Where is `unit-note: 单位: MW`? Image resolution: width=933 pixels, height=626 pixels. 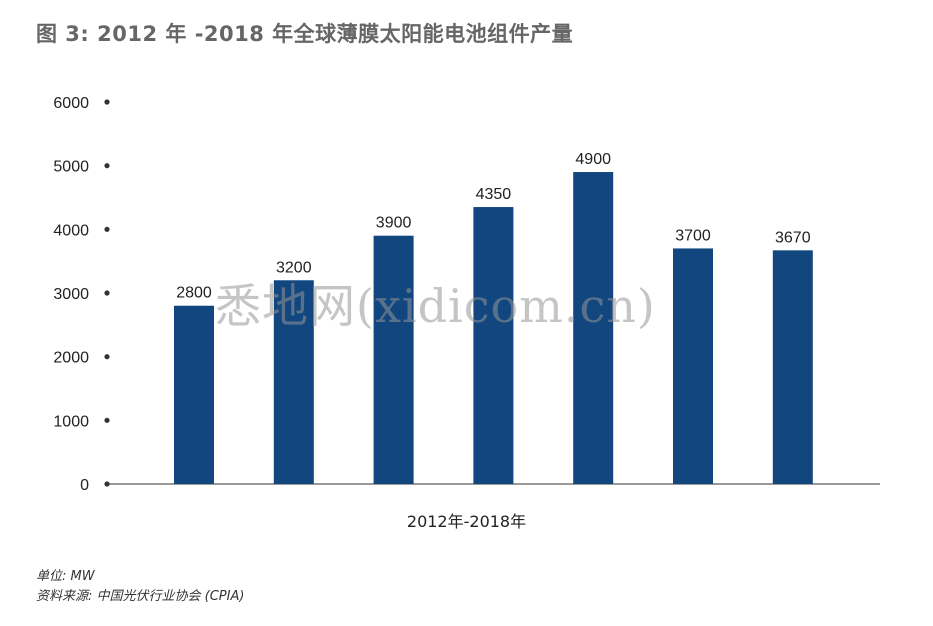
unit-note: 单位: MW is located at coordinates (65, 576).